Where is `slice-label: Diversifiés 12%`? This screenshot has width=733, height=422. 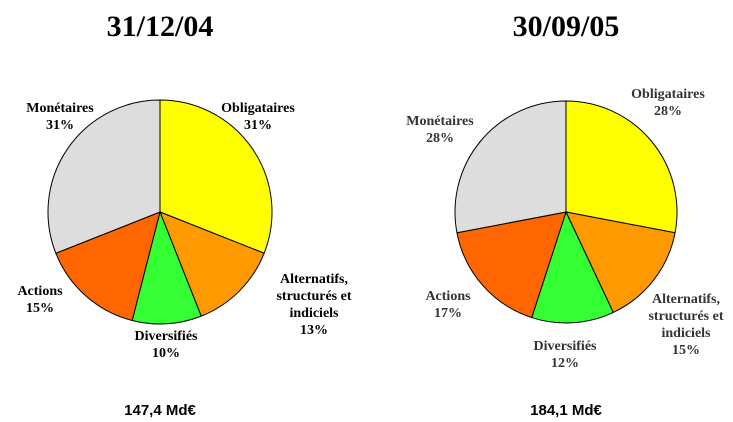
slice-label: Diversifiés 12% is located at coordinates (565, 355).